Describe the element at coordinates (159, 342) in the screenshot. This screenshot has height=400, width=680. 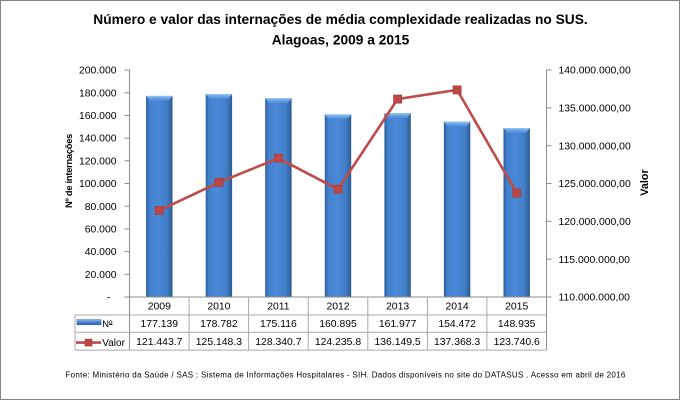
I see `svg-text: 121.443.7` at that location.